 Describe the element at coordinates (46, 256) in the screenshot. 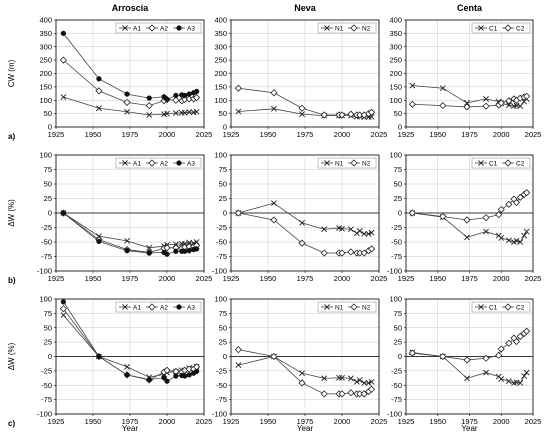

I see `y-tick-label: -75` at that location.